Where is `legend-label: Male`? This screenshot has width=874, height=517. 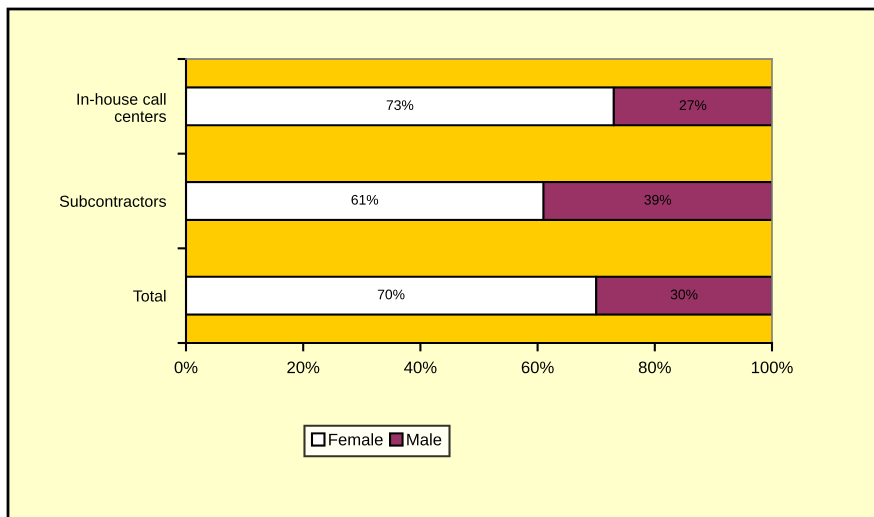 legend-label: Male is located at coordinates (424, 439).